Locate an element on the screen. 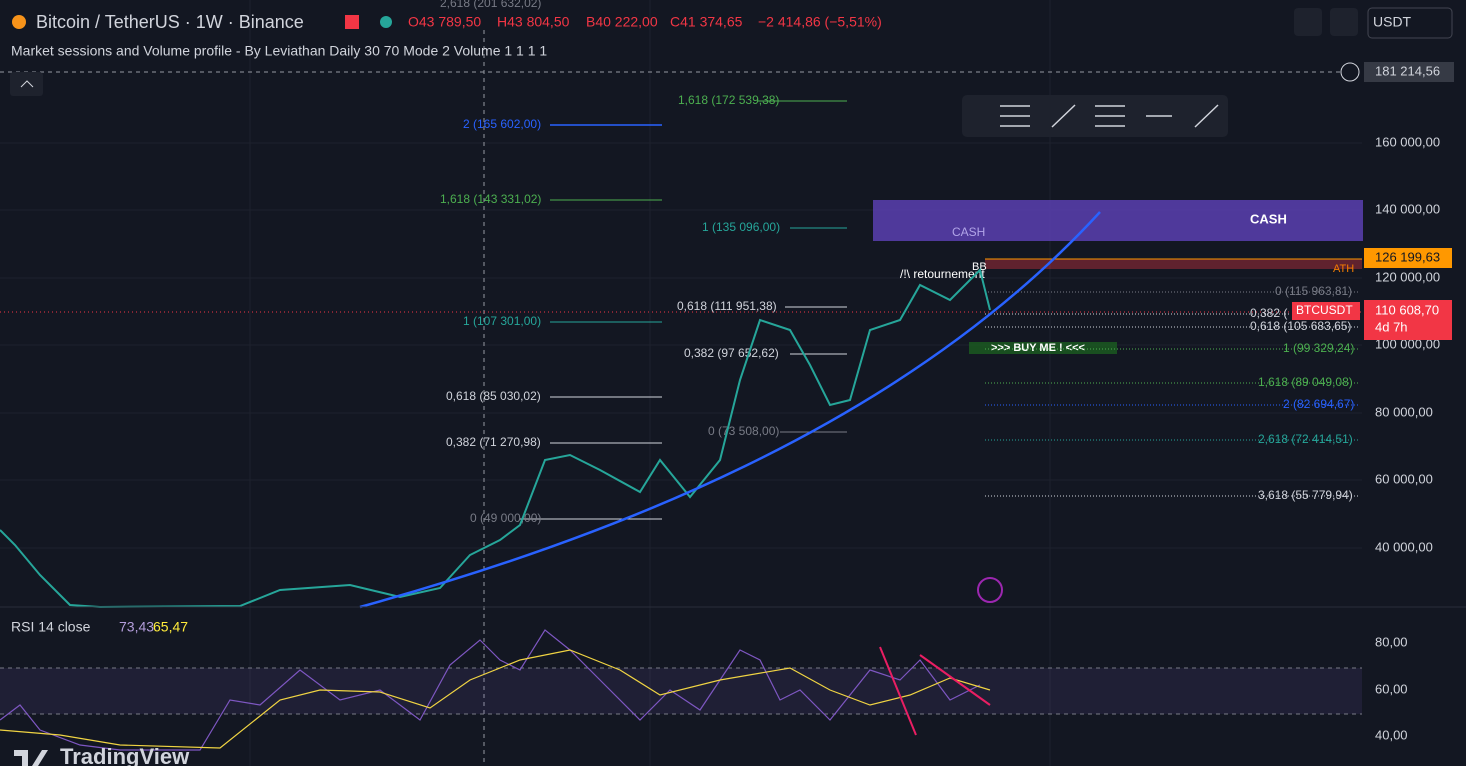  fib-label: 1 (107 301,00) is located at coordinates (502, 321).